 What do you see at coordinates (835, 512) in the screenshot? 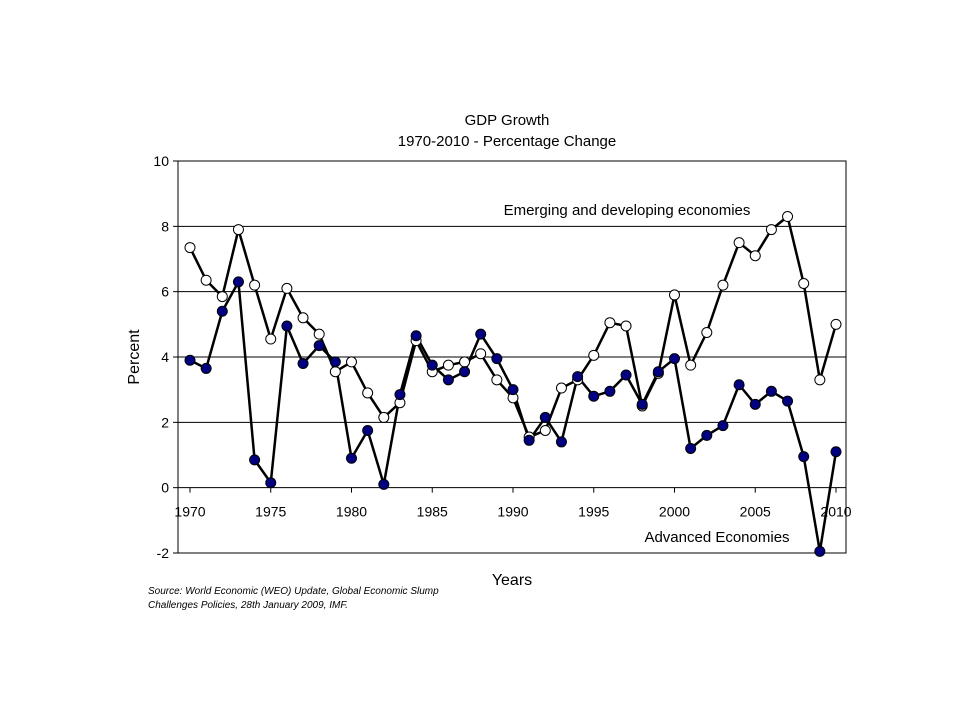
I see `x-tick-label: 2010` at bounding box center [835, 512].